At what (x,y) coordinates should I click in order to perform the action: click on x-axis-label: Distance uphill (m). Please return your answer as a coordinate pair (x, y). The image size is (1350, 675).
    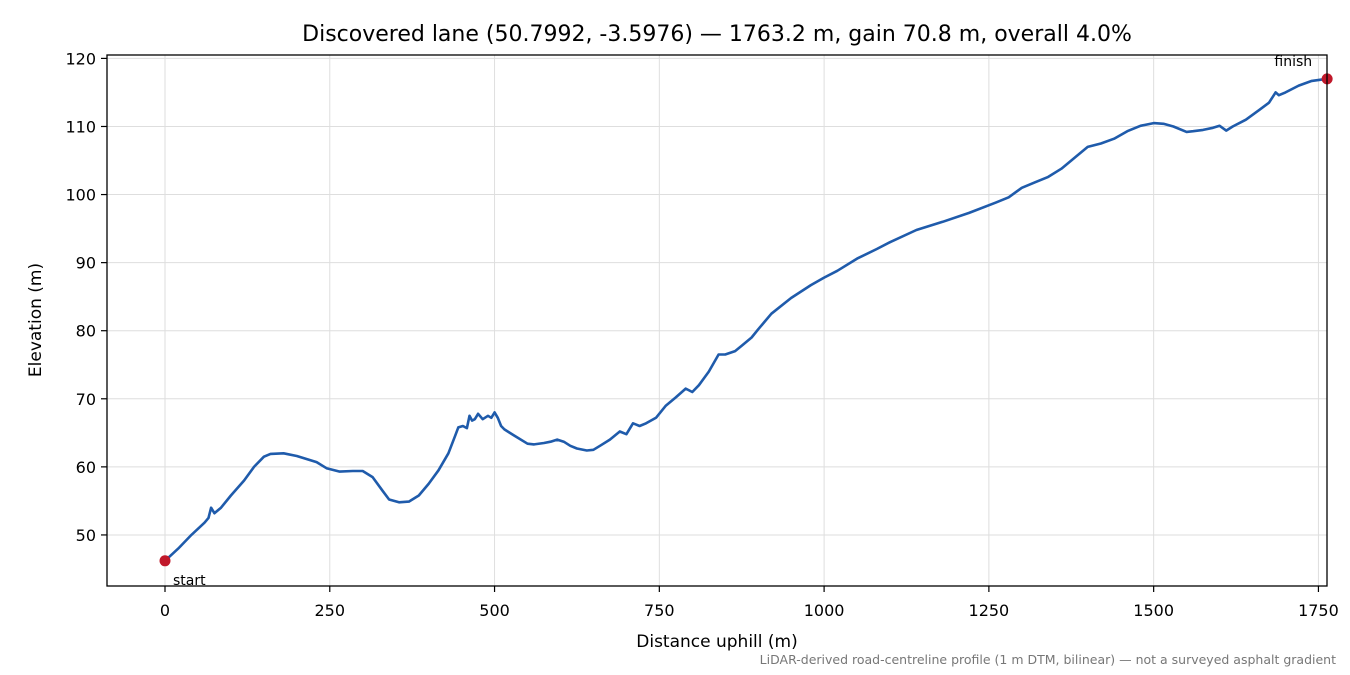
    Looking at the image, I should click on (716, 642).